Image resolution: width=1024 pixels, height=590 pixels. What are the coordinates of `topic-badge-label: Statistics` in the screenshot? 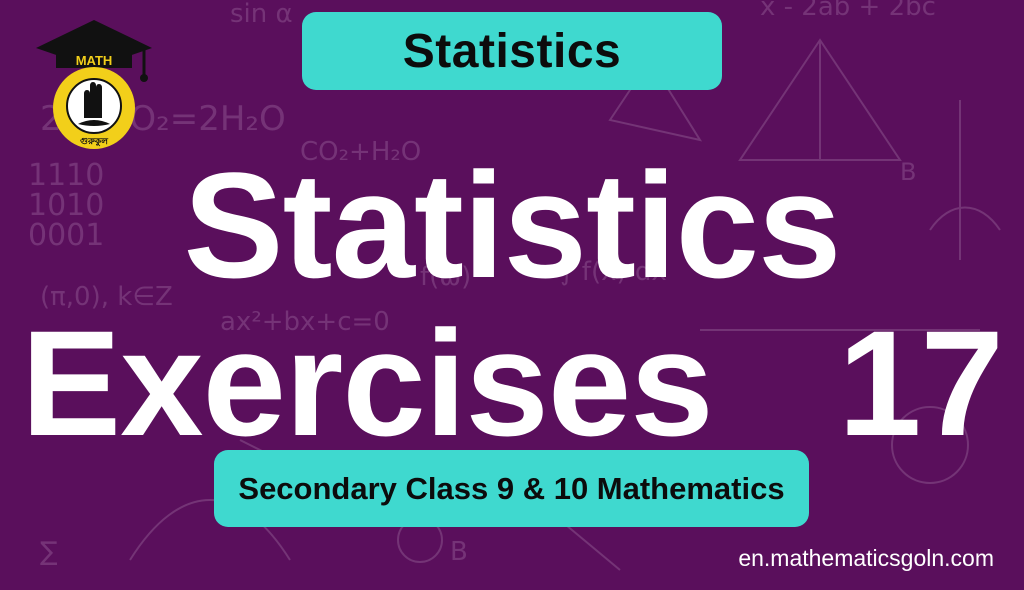 It's located at (512, 51).